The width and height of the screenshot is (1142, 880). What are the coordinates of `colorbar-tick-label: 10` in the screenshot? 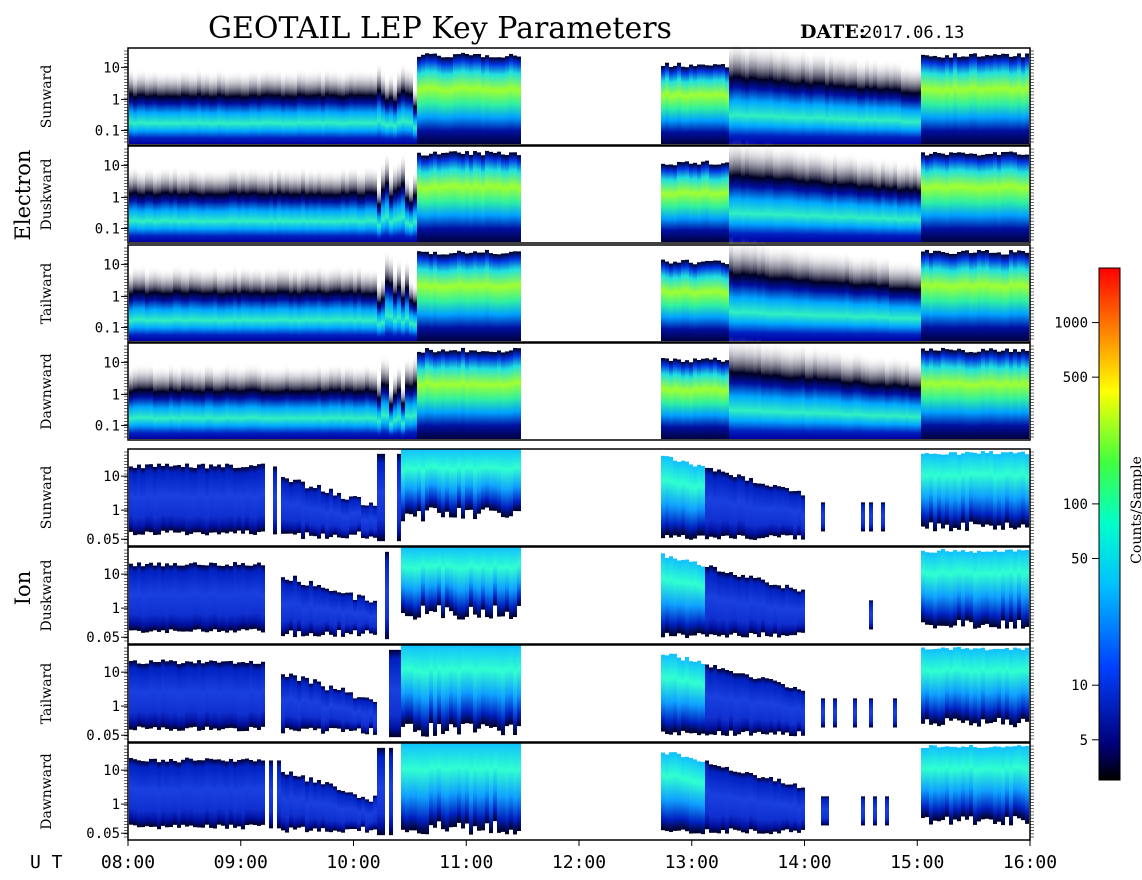 It's located at (1079, 686).